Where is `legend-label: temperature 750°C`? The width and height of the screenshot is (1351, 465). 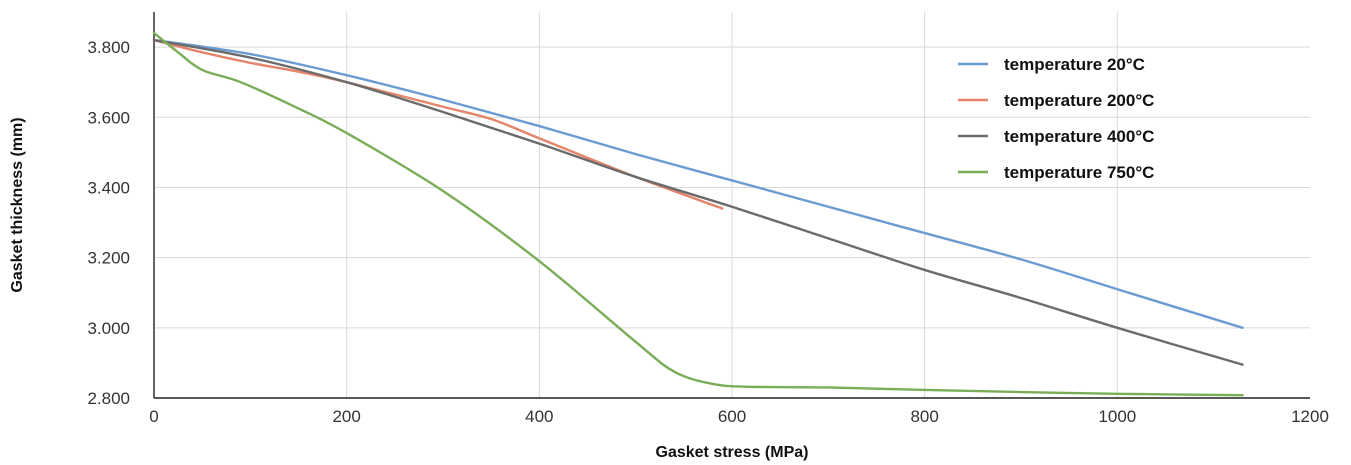
legend-label: temperature 750°C is located at coordinates (1079, 172).